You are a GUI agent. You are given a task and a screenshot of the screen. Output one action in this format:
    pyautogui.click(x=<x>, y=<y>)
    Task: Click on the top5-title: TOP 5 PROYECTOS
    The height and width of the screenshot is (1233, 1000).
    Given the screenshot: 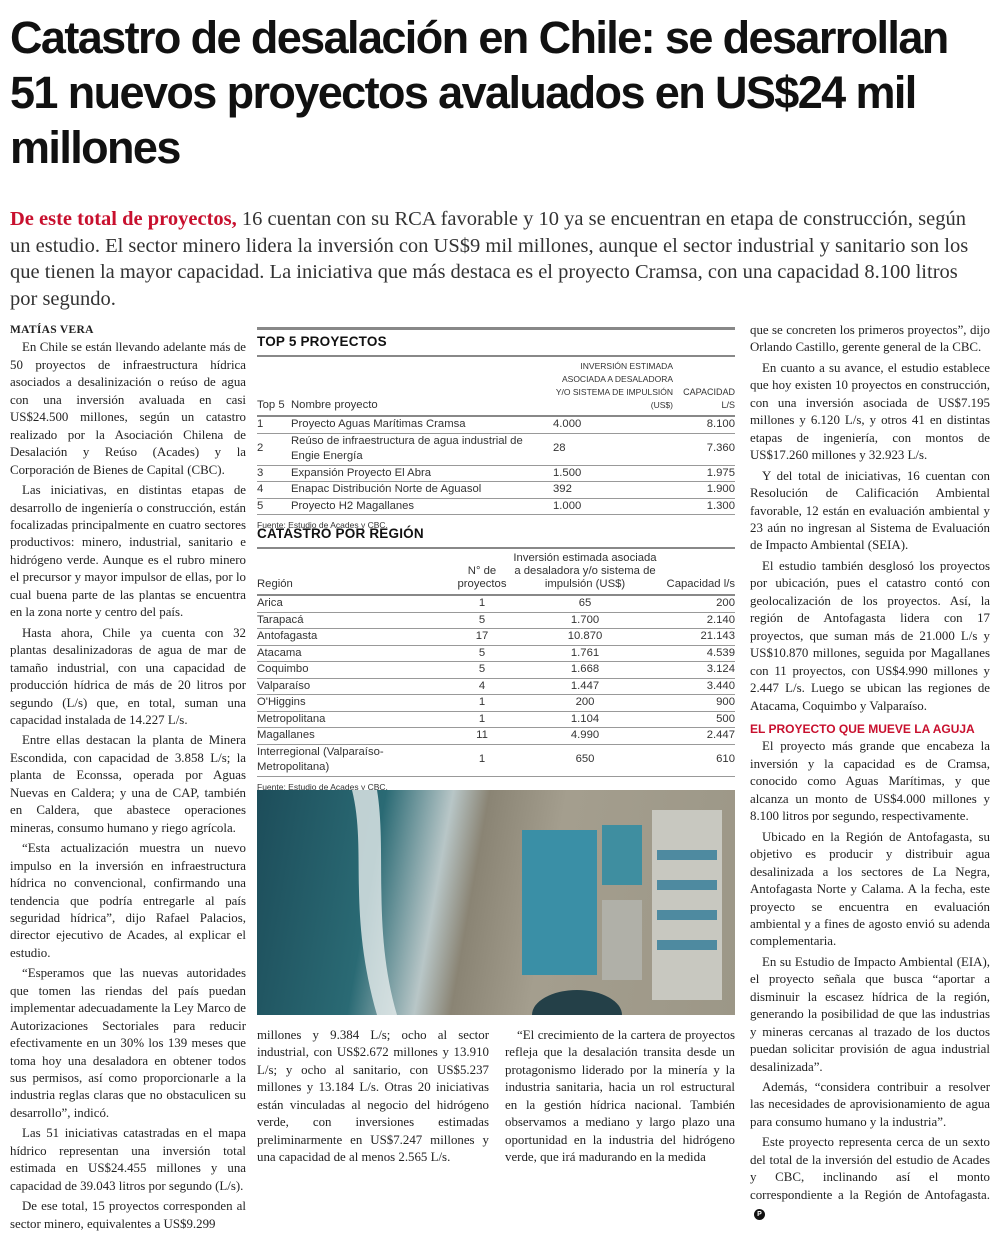 What is the action you would take?
    pyautogui.click(x=496, y=341)
    